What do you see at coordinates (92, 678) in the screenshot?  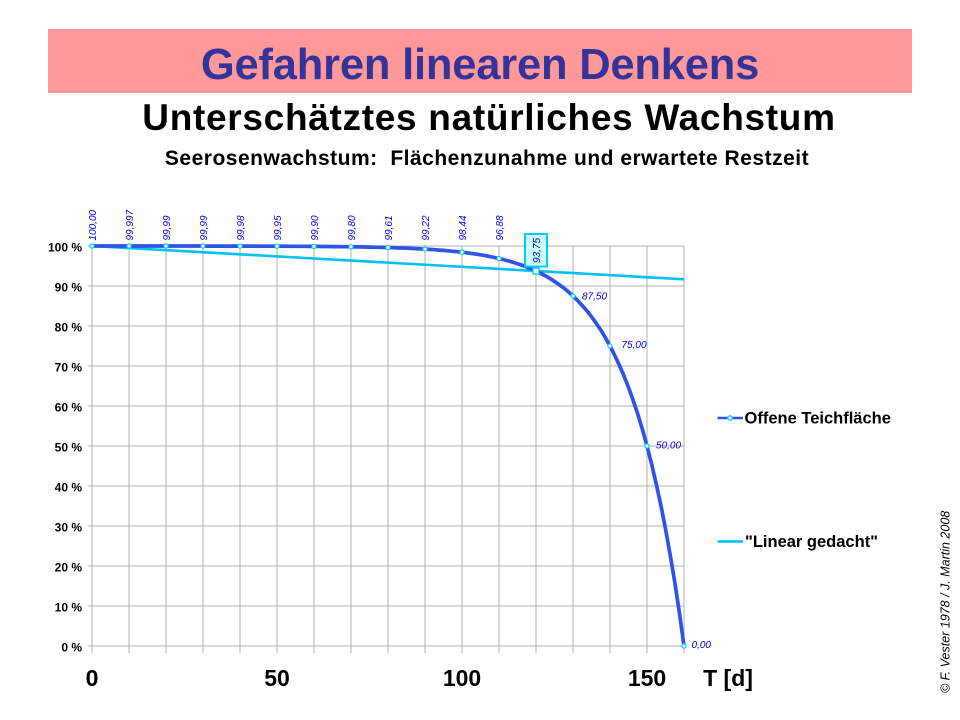 I see `svg-text: 0` at bounding box center [92, 678].